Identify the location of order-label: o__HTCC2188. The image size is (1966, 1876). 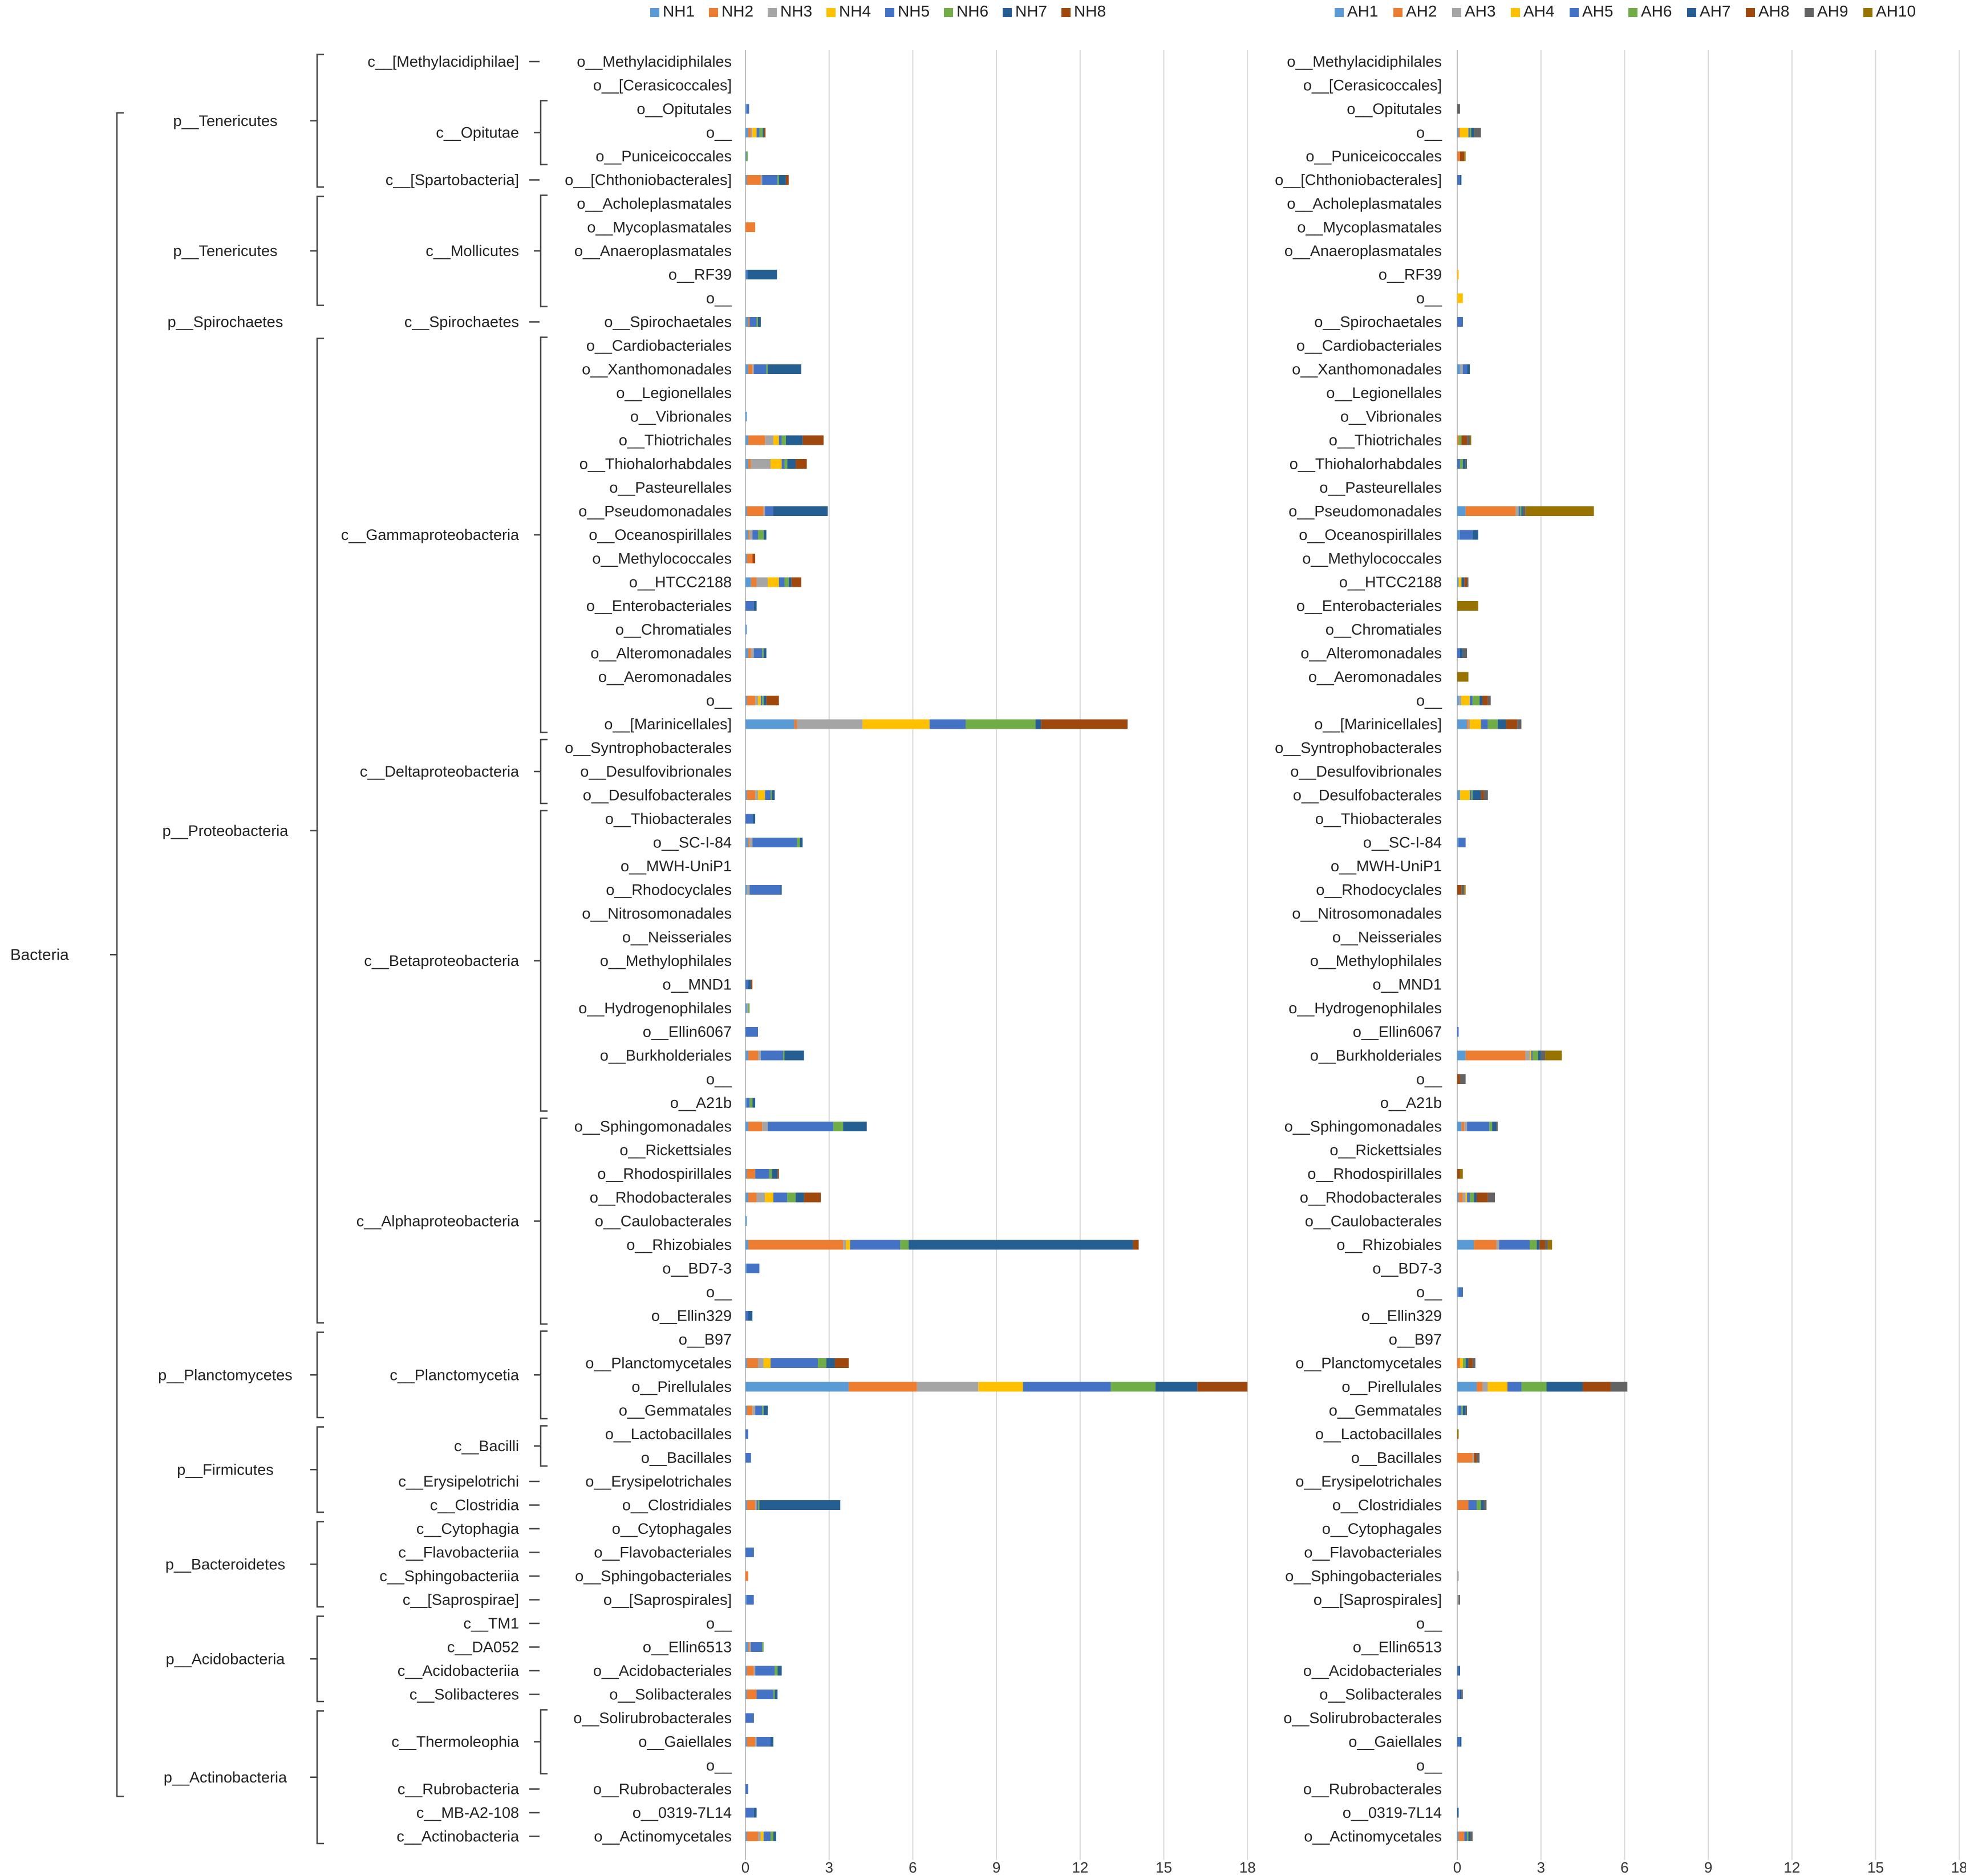
(680, 583).